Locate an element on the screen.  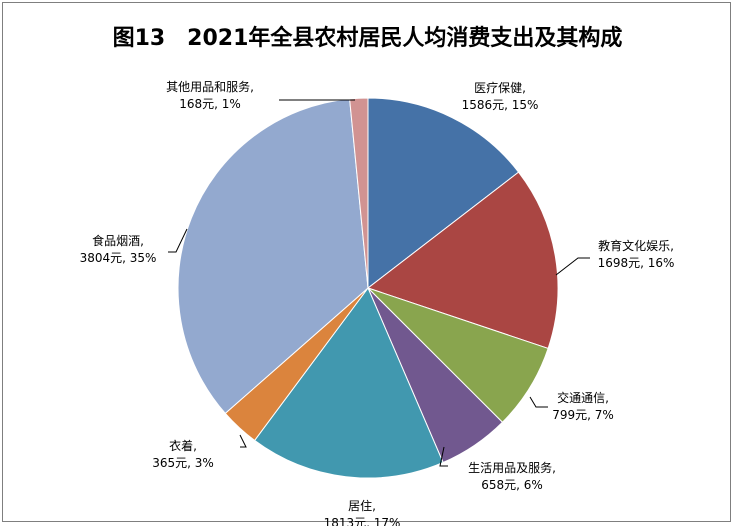
data-label-name: 食品烟酒, is located at coordinates (118, 240).